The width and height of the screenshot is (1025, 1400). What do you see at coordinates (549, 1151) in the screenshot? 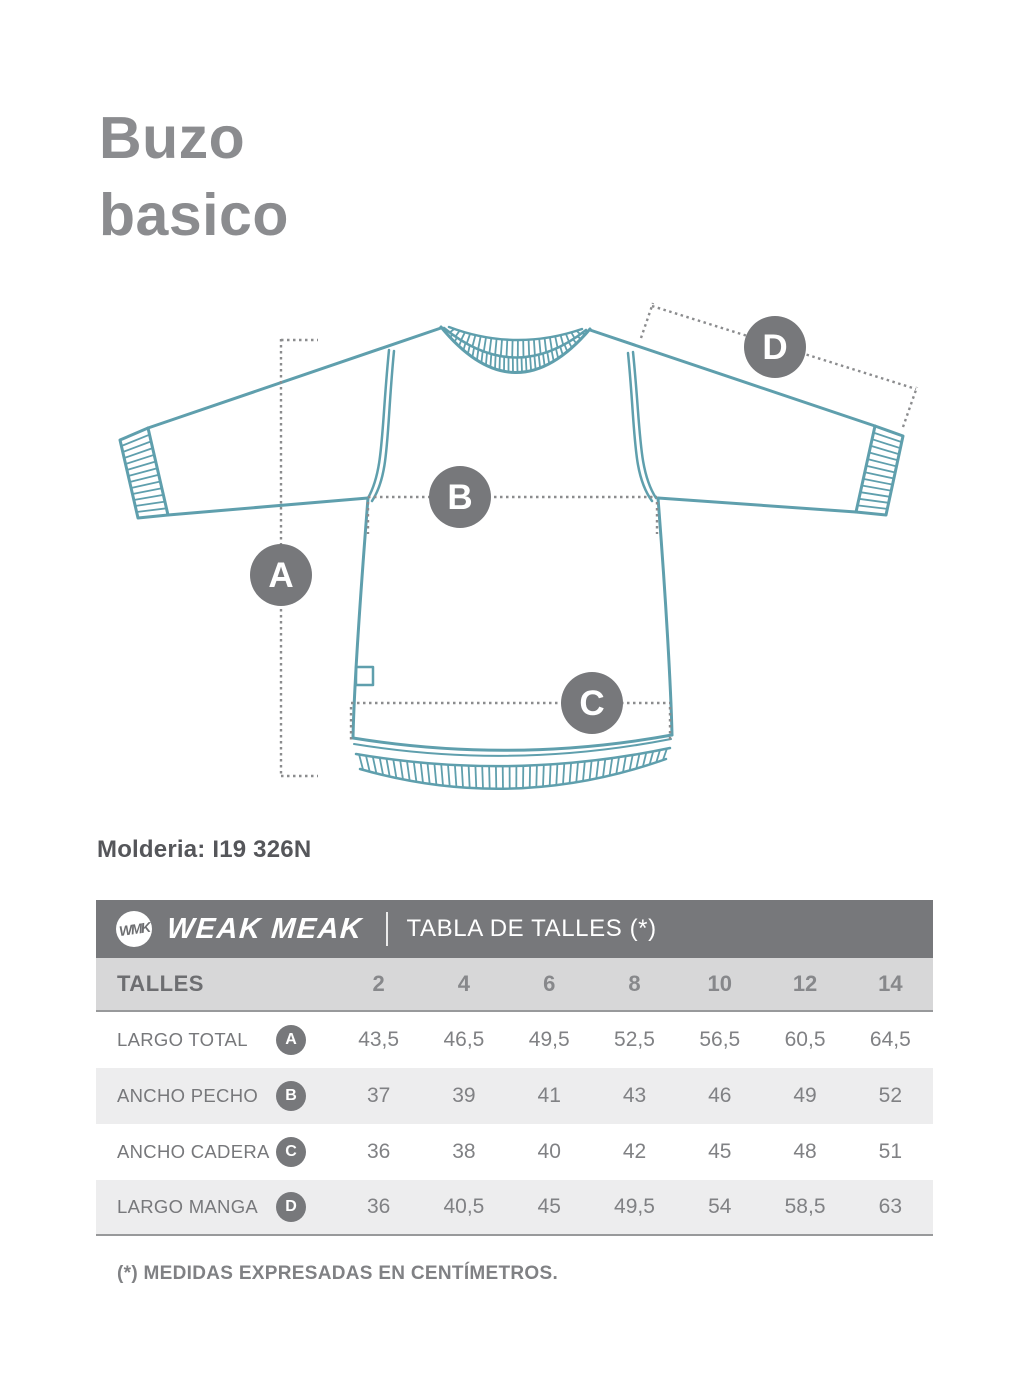
I see `measure-value: 40` at bounding box center [549, 1151].